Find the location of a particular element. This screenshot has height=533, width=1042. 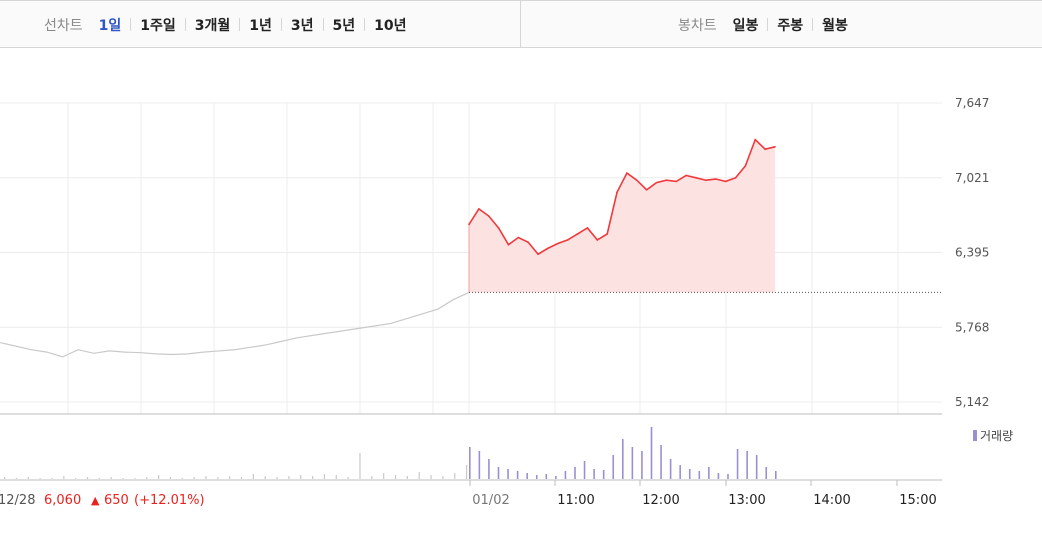

previous-session-change: 650 is located at coordinates (116, 500).